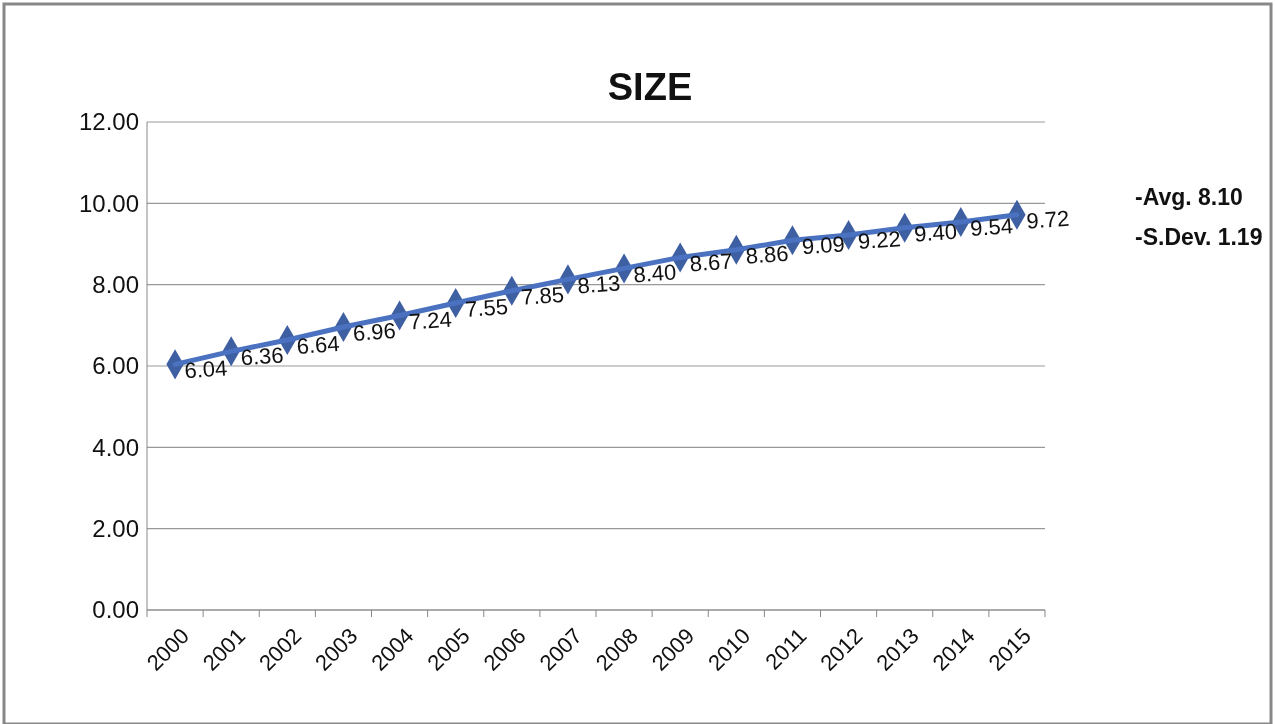 Image resolution: width=1275 pixels, height=724 pixels. What do you see at coordinates (206, 369) in the screenshot?
I see `data-label: 6.04` at bounding box center [206, 369].